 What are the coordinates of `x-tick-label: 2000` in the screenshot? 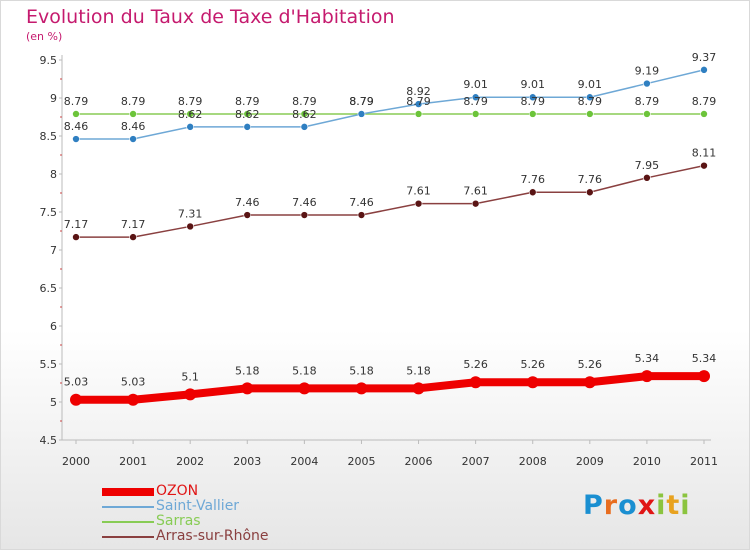 It's located at (76, 461).